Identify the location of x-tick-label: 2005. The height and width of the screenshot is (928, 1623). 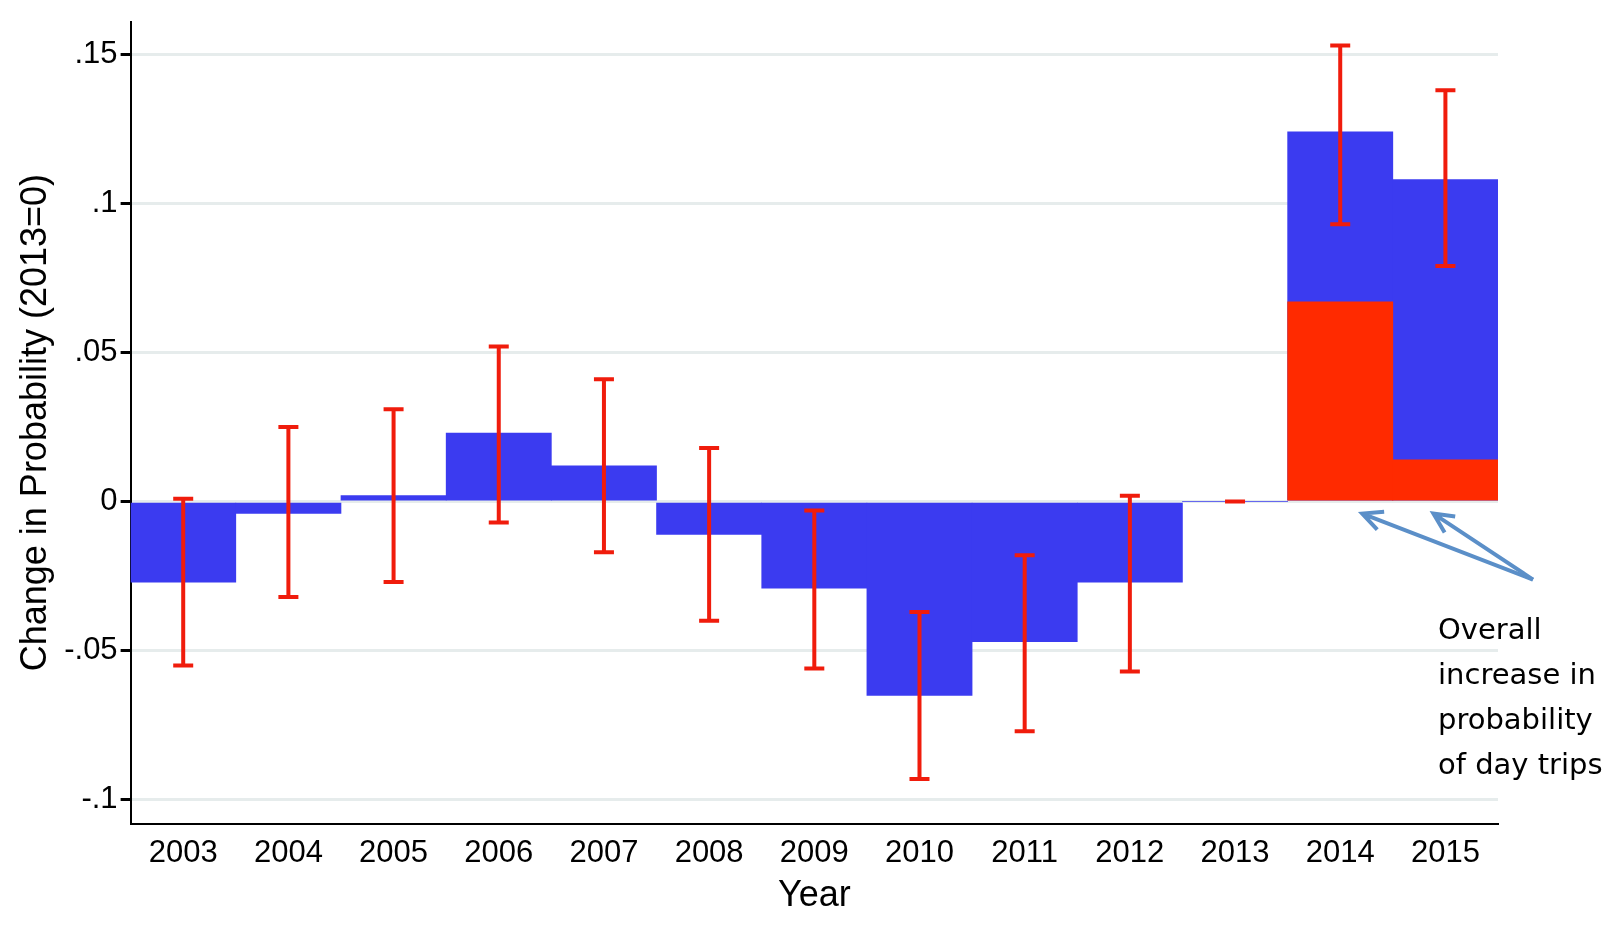
(394, 851).